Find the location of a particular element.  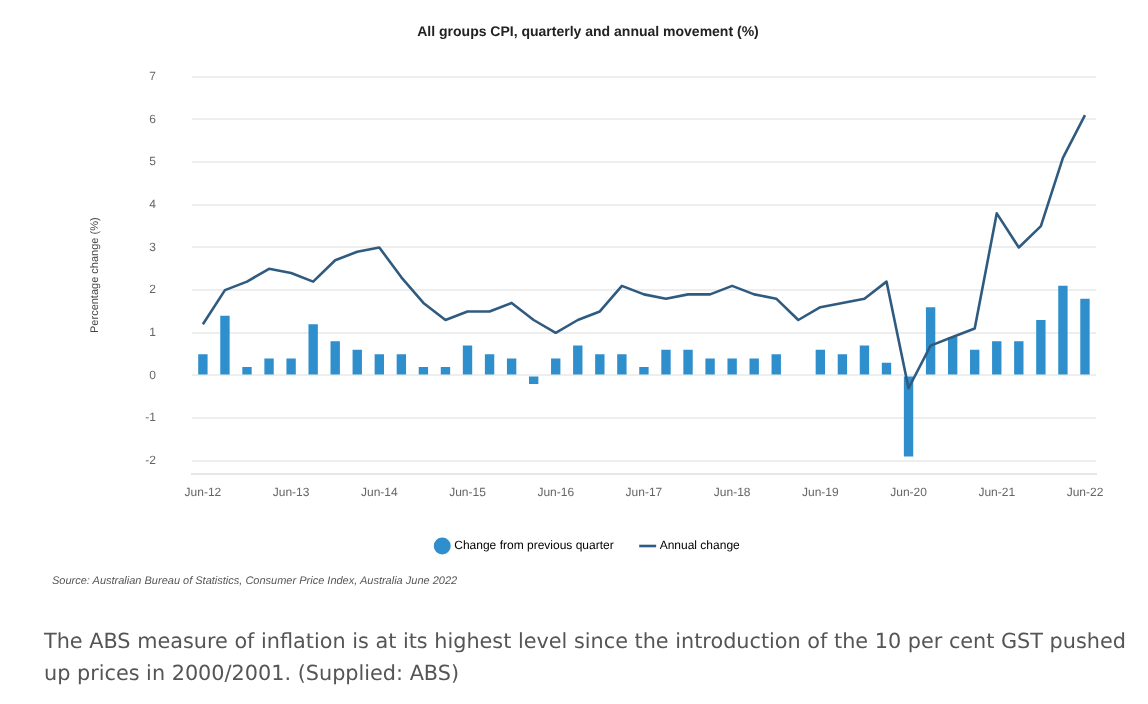

text: The ABS measure of inflation is at its highest level since the introduction of the 10 per cent GST pushed up prices in 2000/2001. (Supplied: ABS) is located at coordinates (586, 659).